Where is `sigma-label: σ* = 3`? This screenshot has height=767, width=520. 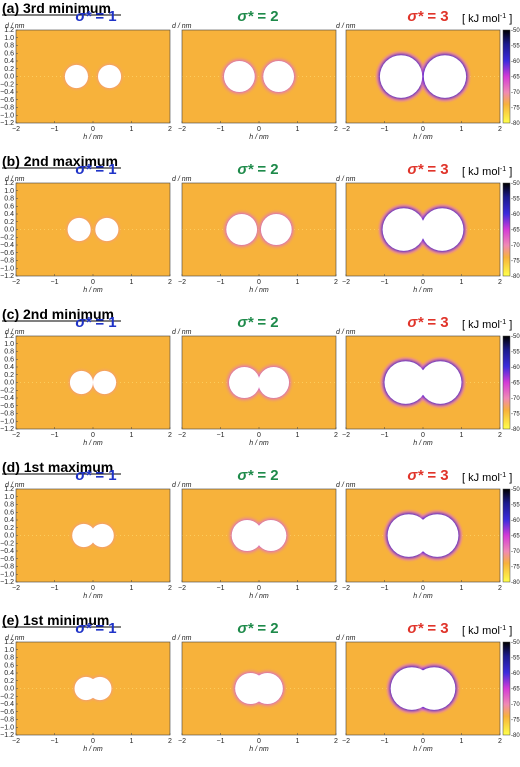
sigma-label: σ* = 3 is located at coordinates (427, 16).